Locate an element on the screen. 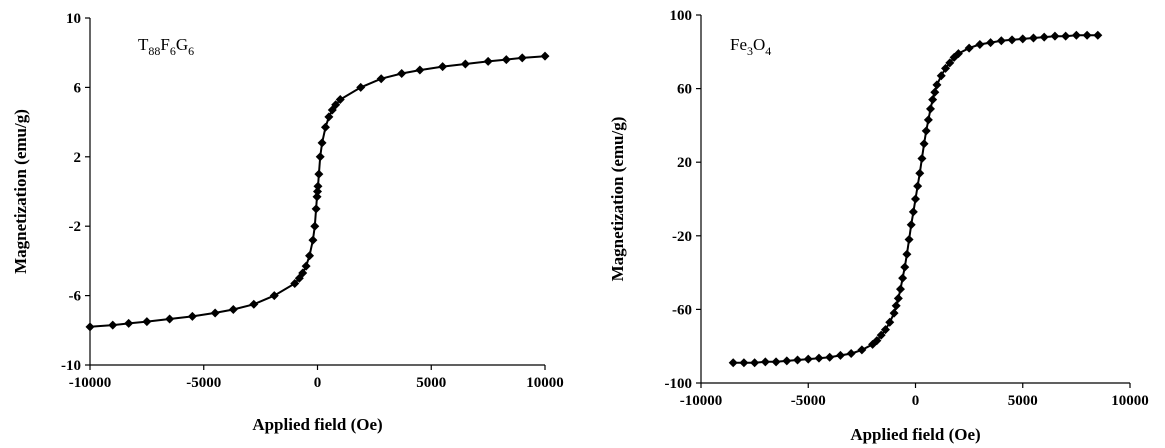 Image resolution: width=1165 pixels, height=448 pixels. sample-label-part: O is located at coordinates (759, 44).